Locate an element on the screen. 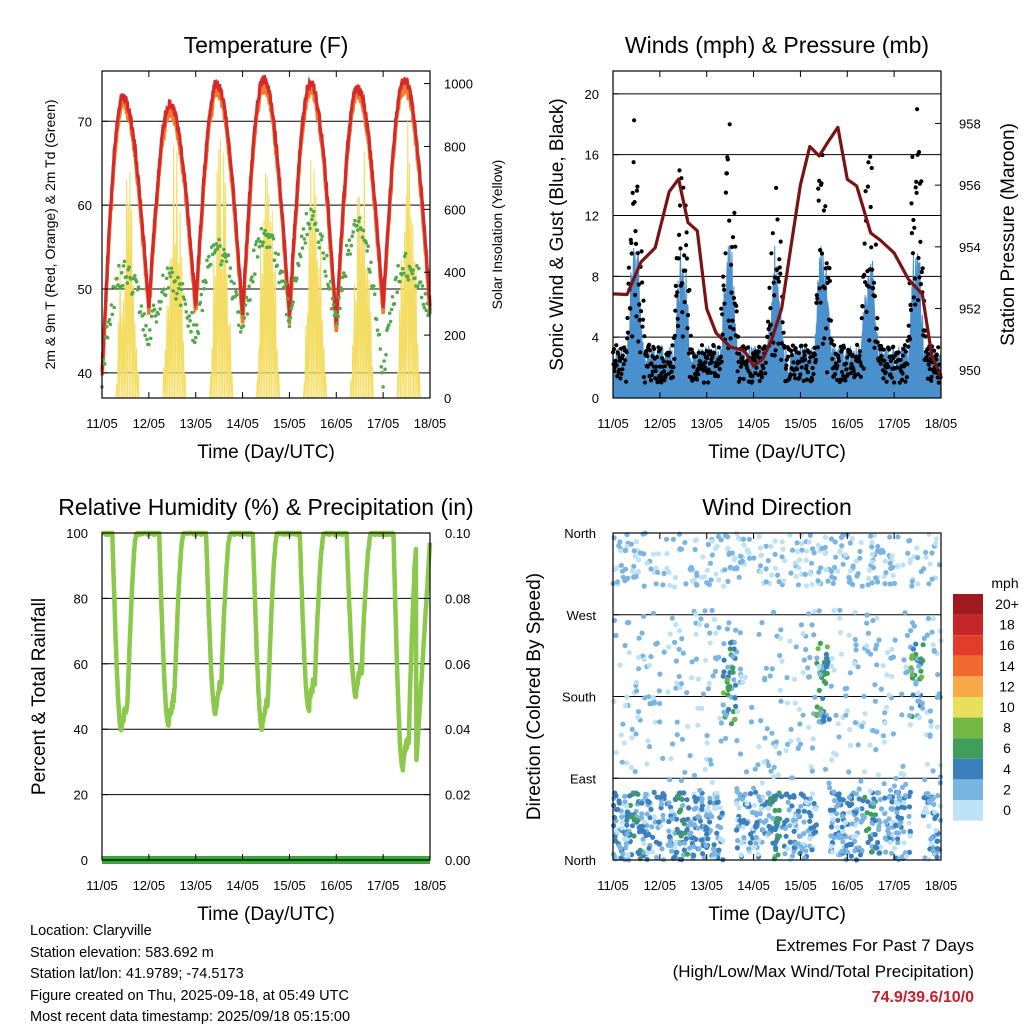 This screenshot has width=1024, height=1029. x-tick-label: 14/05 is located at coordinates (753, 423).